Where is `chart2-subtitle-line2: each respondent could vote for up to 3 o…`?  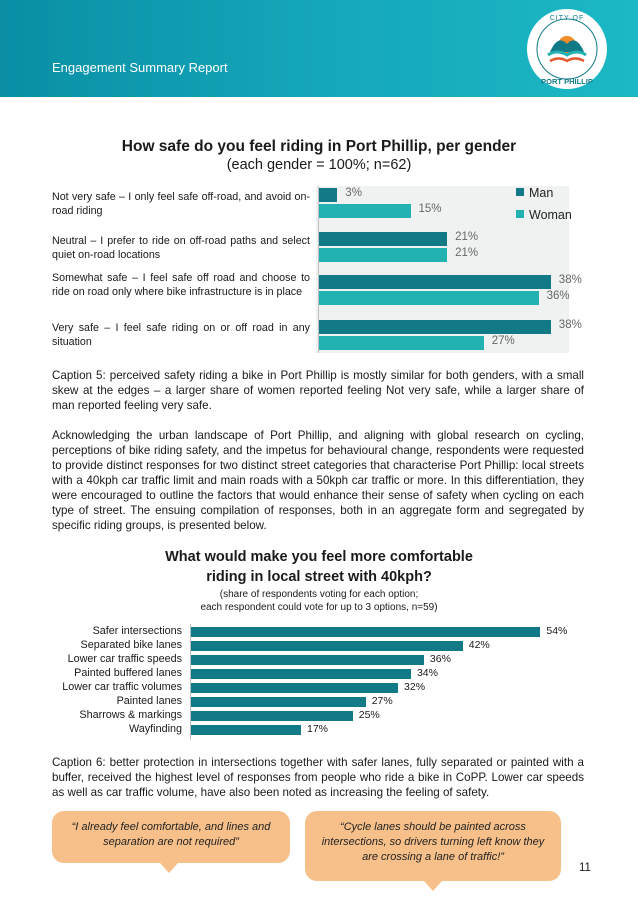 chart2-subtitle-line2: each respondent could vote for up to 3 o… is located at coordinates (319, 607).